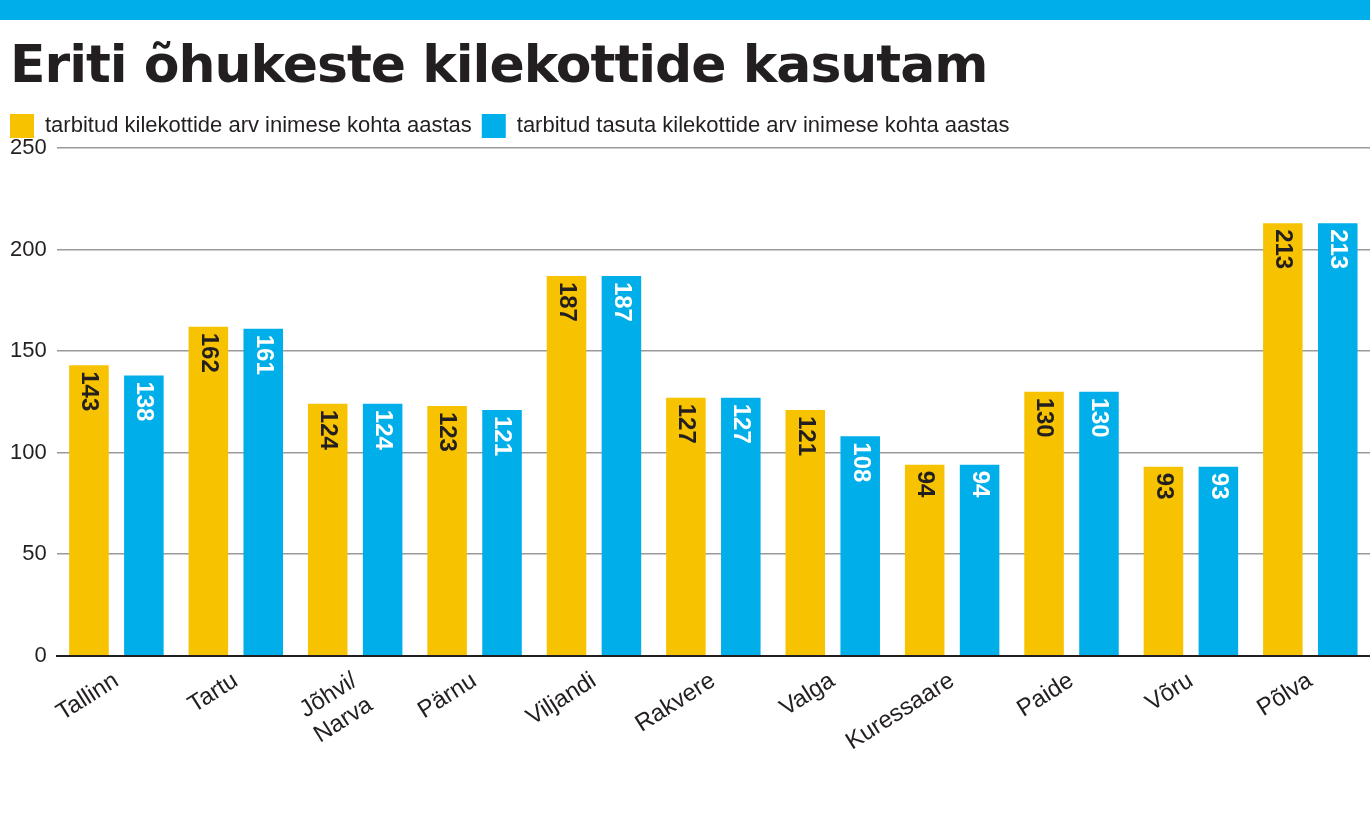 The height and width of the screenshot is (820, 1370). Describe the element at coordinates (91, 391) in the screenshot. I see `data-label: 143` at that location.